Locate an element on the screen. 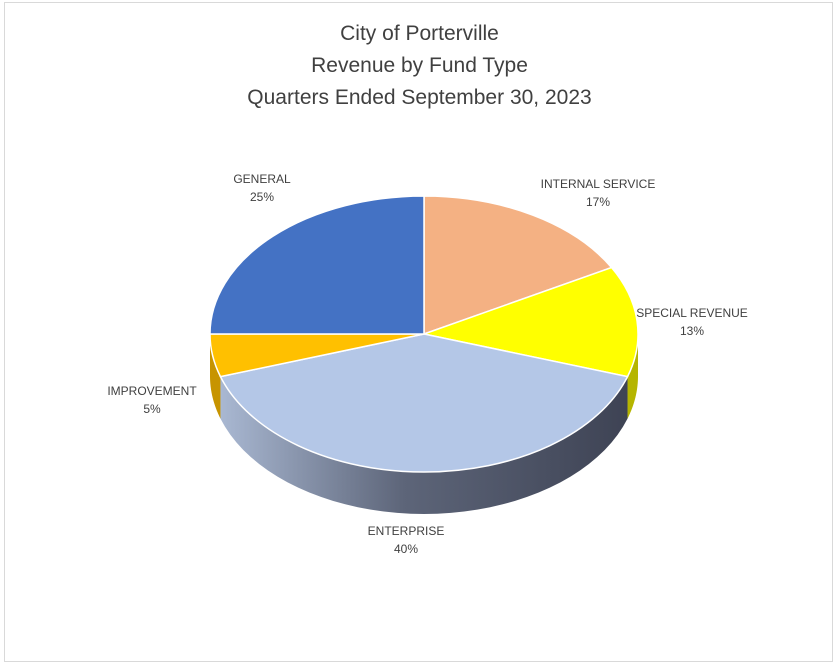 Image resolution: width=839 pixels, height=667 pixels. slice-value-improvement: 5% is located at coordinates (152, 409).